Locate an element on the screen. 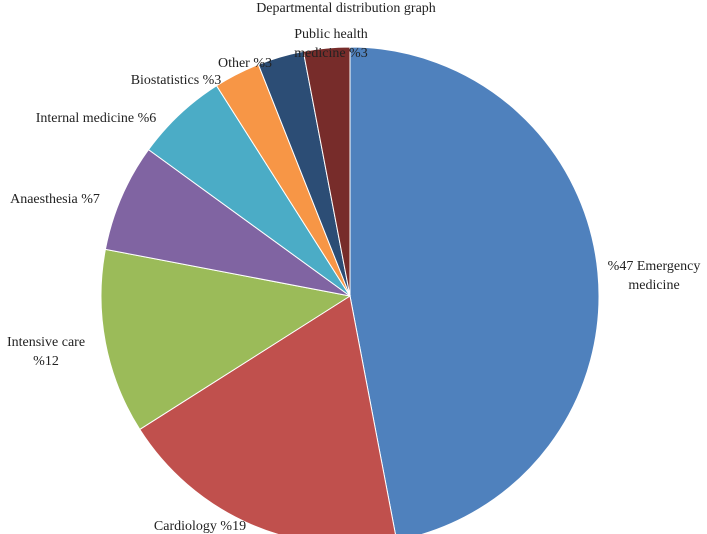 The width and height of the screenshot is (707, 534). slice-label-cardiology: Cardiology %19 is located at coordinates (200, 526).